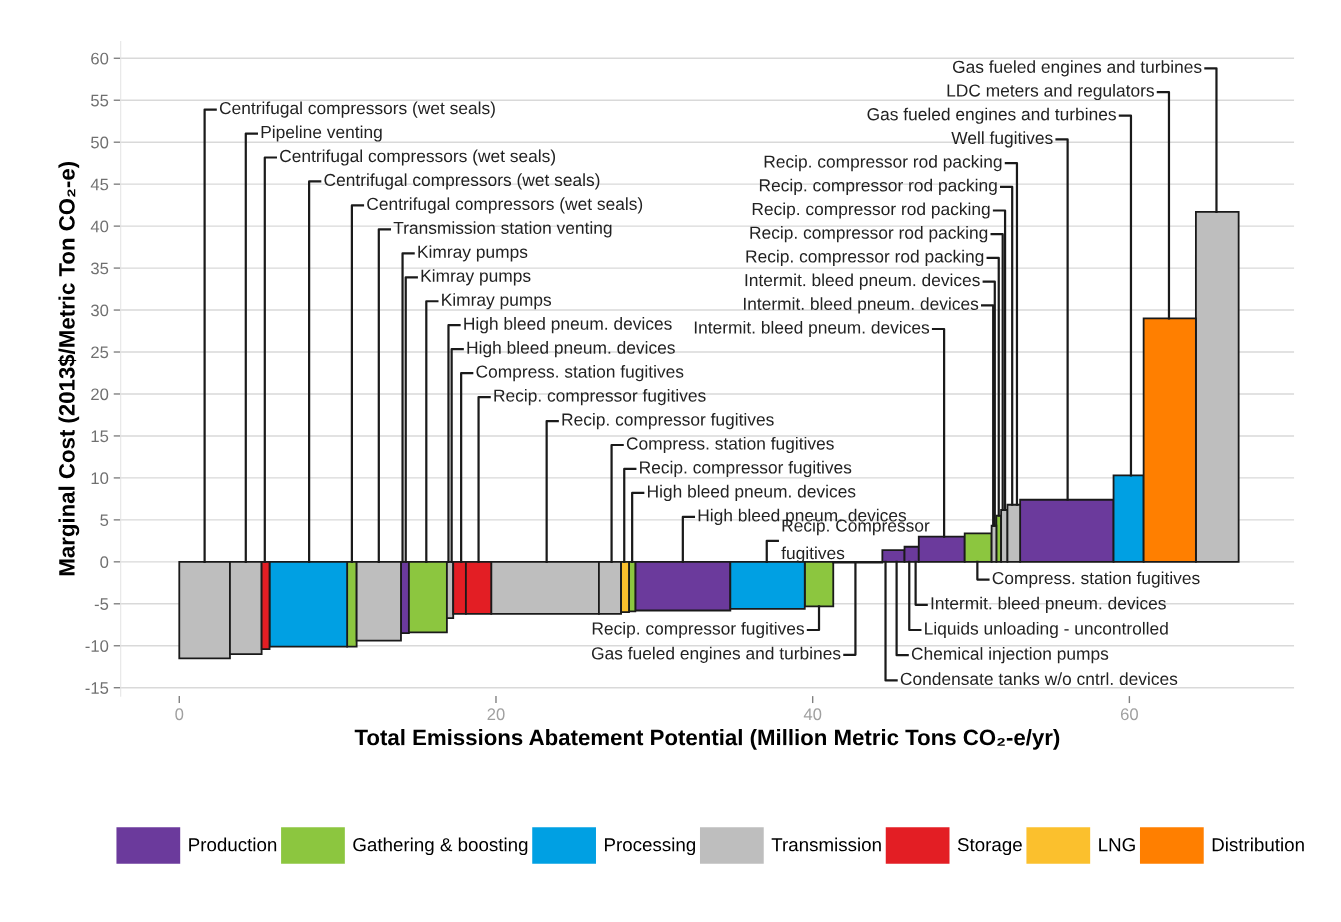 This screenshot has height=922, width=1341. I want to click on annotation: Transmission station venting, so click(502, 229).